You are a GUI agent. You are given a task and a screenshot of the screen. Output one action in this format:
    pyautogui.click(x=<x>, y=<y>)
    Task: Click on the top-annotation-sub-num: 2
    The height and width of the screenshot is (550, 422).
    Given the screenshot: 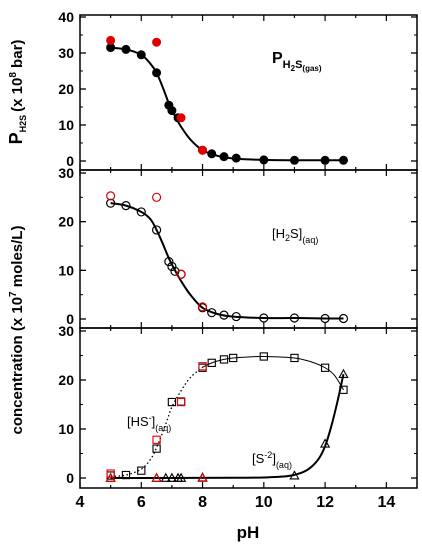 What is the action you would take?
    pyautogui.click(x=293, y=68)
    